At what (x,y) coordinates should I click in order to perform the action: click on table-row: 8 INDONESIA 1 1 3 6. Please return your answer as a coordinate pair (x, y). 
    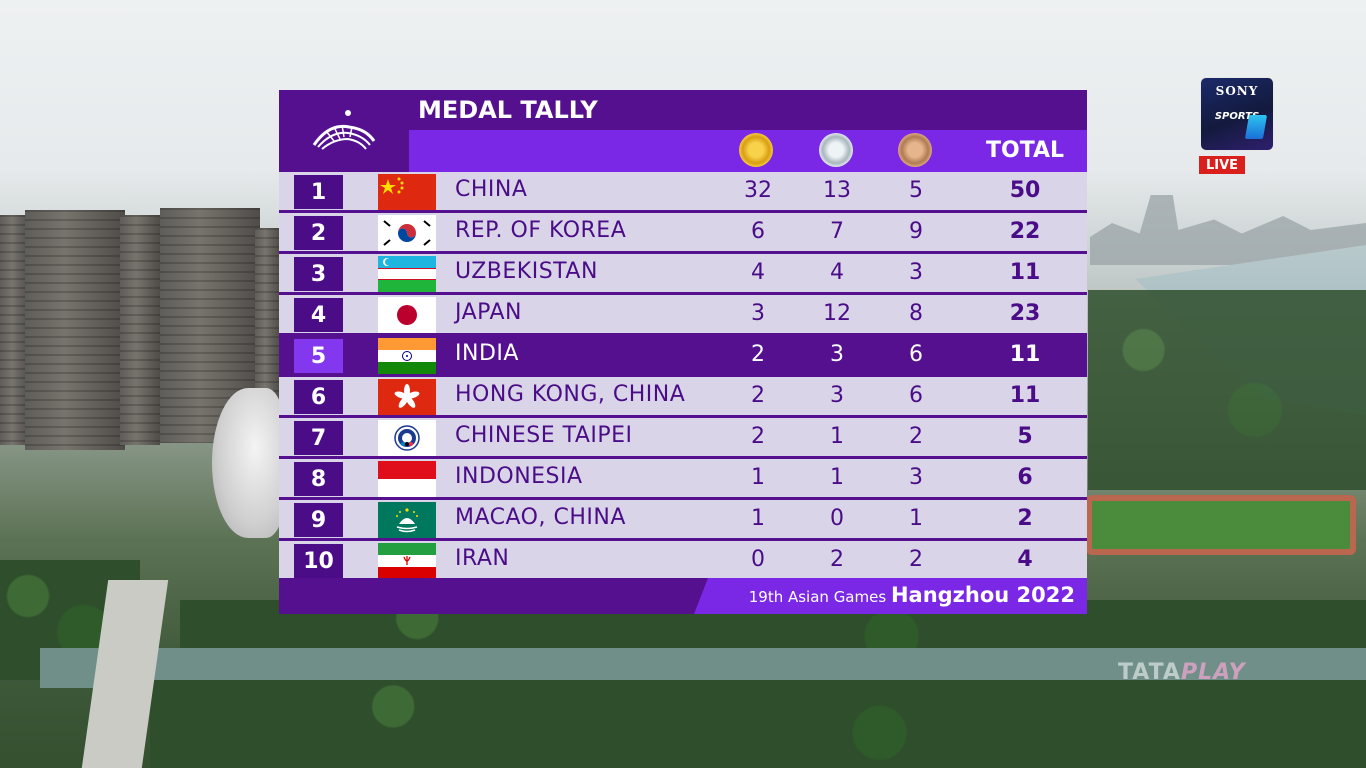
    Looking at the image, I should click on (683, 479).